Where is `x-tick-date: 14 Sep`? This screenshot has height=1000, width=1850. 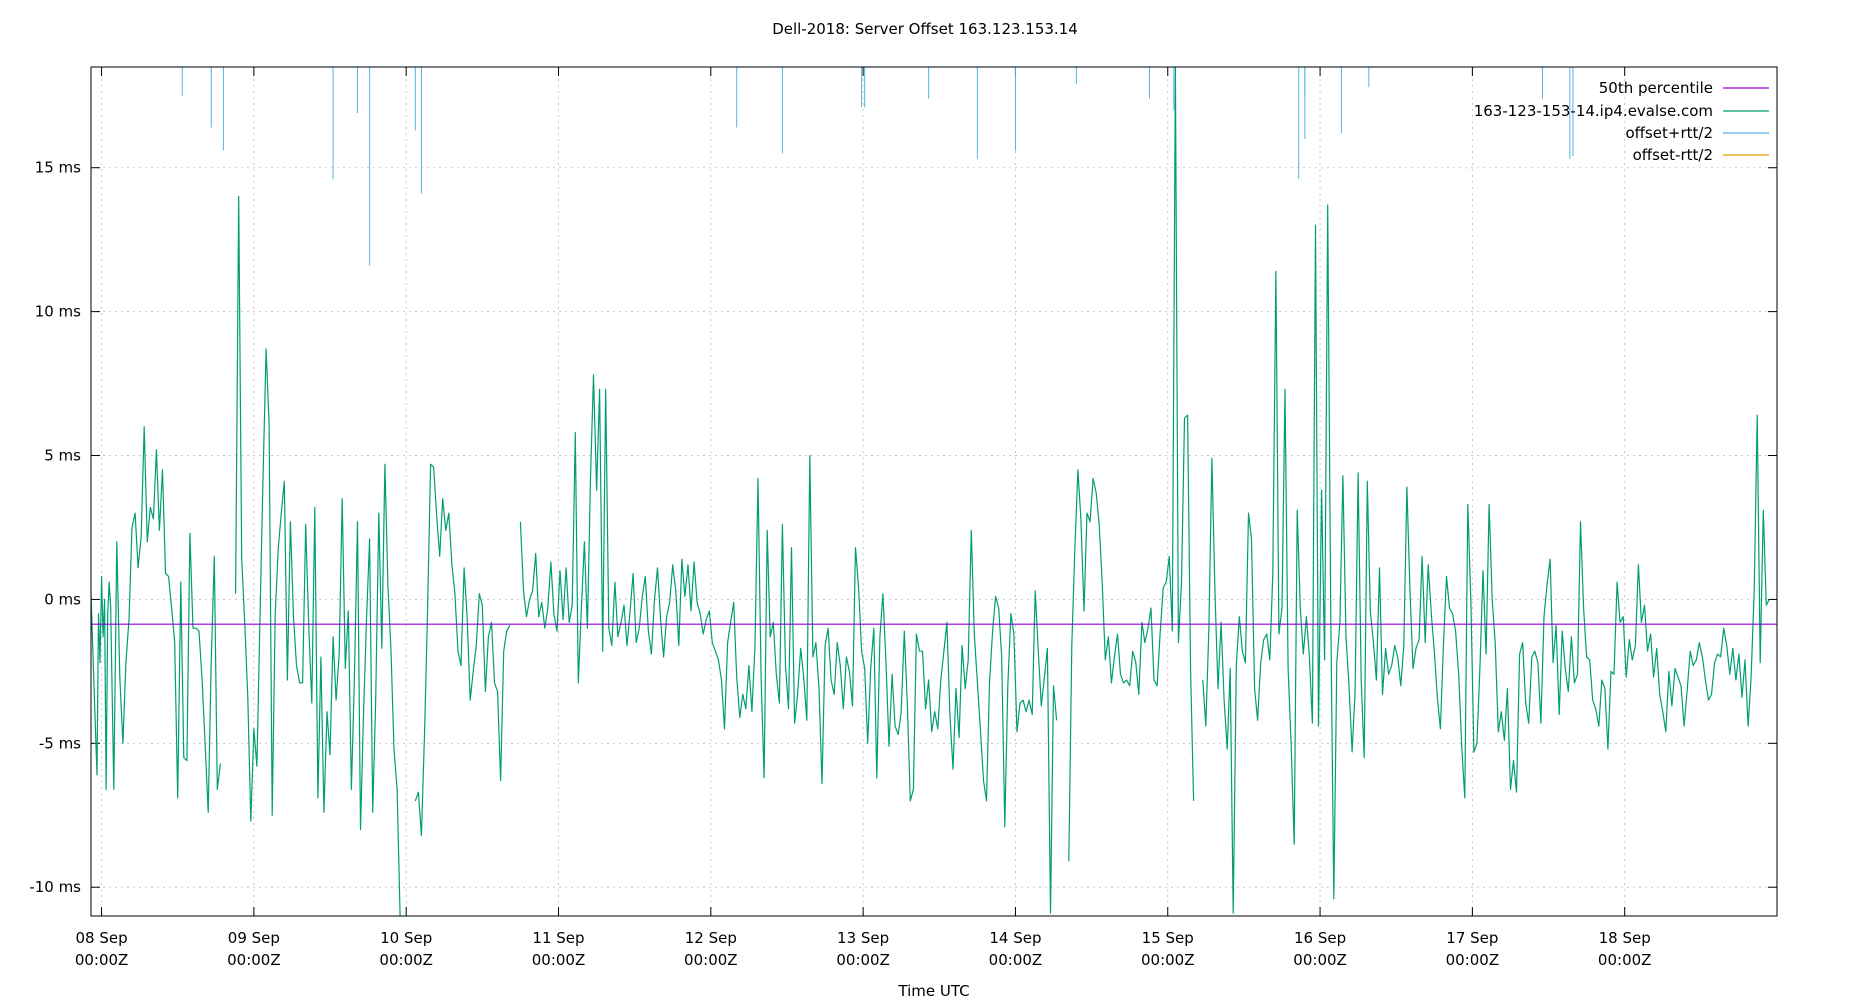
x-tick-date: 14 Sep is located at coordinates (1015, 938).